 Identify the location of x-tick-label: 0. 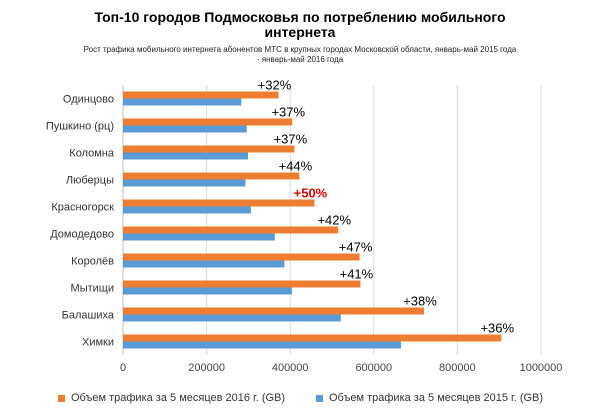
(123, 368).